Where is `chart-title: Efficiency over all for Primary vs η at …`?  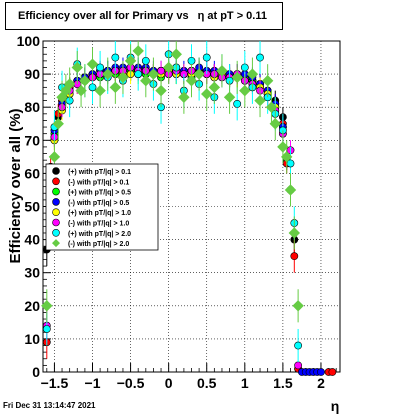 chart-title: Efficiency over all for Primary vs η at … is located at coordinates (144, 16).